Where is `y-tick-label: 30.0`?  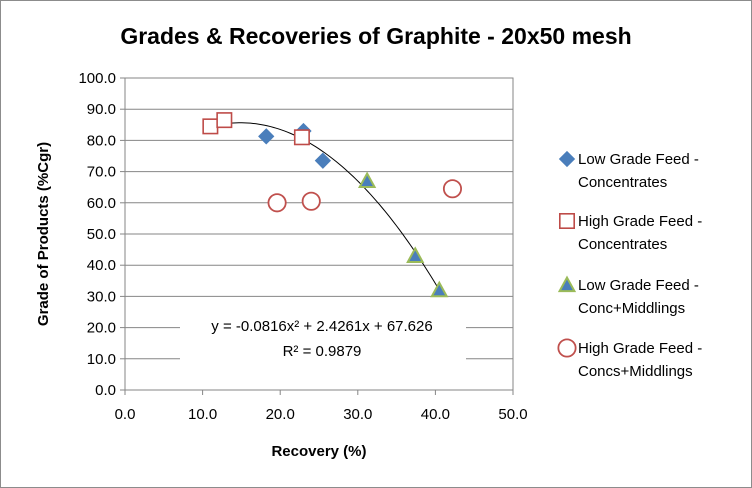 y-tick-label: 30.0 is located at coordinates (101, 296).